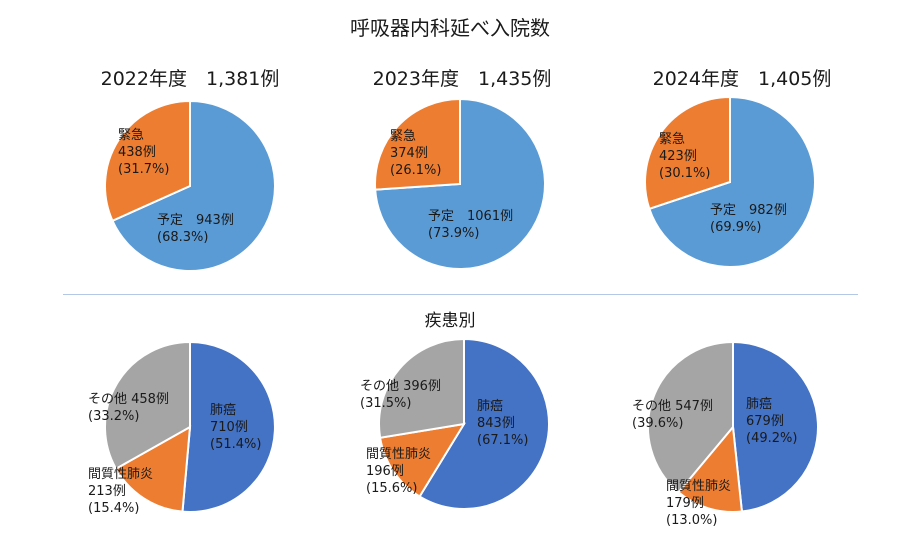  I want to click on page-title: 呼吸器内科延べ入院数, so click(450, 28).